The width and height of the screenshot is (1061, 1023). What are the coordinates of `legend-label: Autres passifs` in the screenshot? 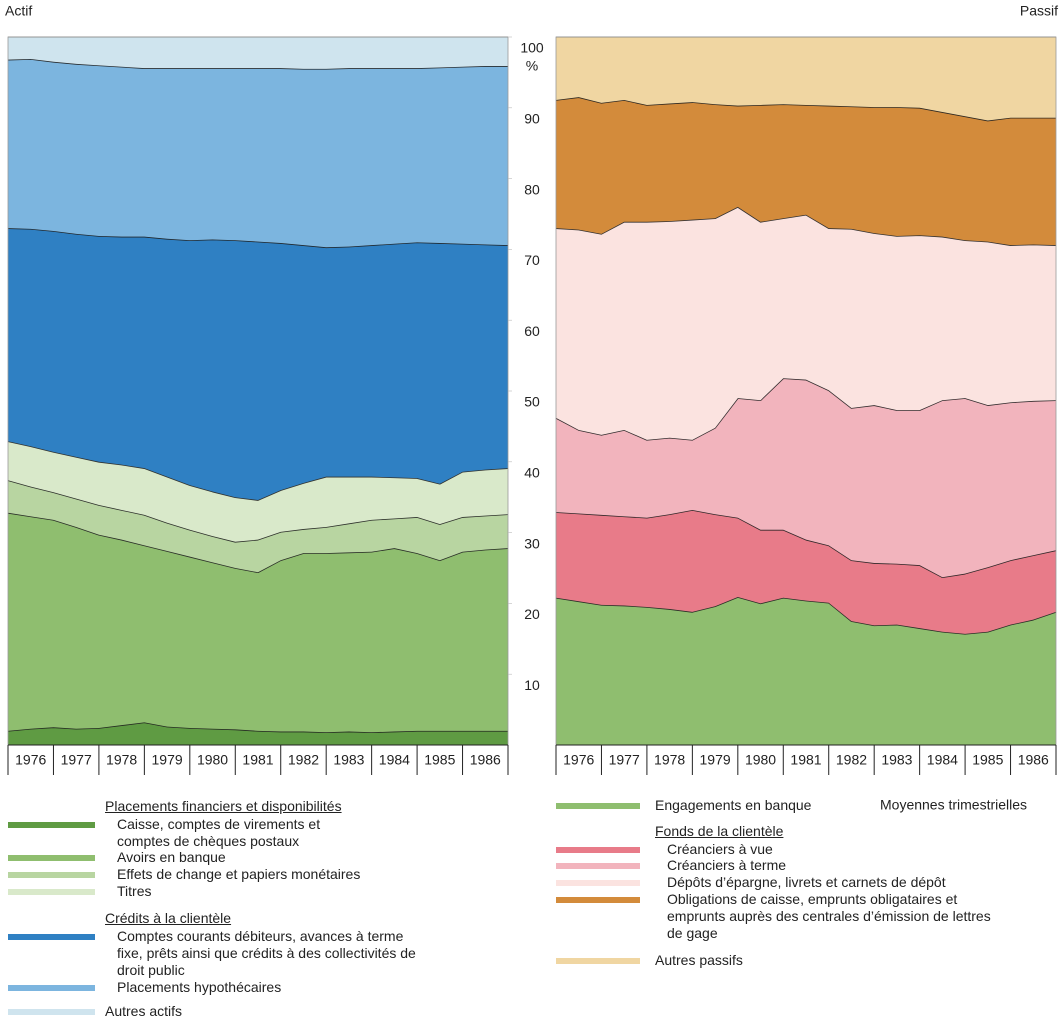 It's located at (699, 960).